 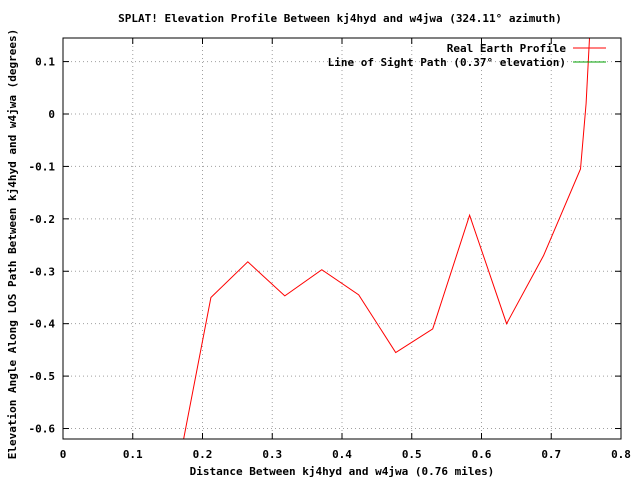 What do you see at coordinates (342, 454) in the screenshot?
I see `x-tick-label: 0.4` at bounding box center [342, 454].